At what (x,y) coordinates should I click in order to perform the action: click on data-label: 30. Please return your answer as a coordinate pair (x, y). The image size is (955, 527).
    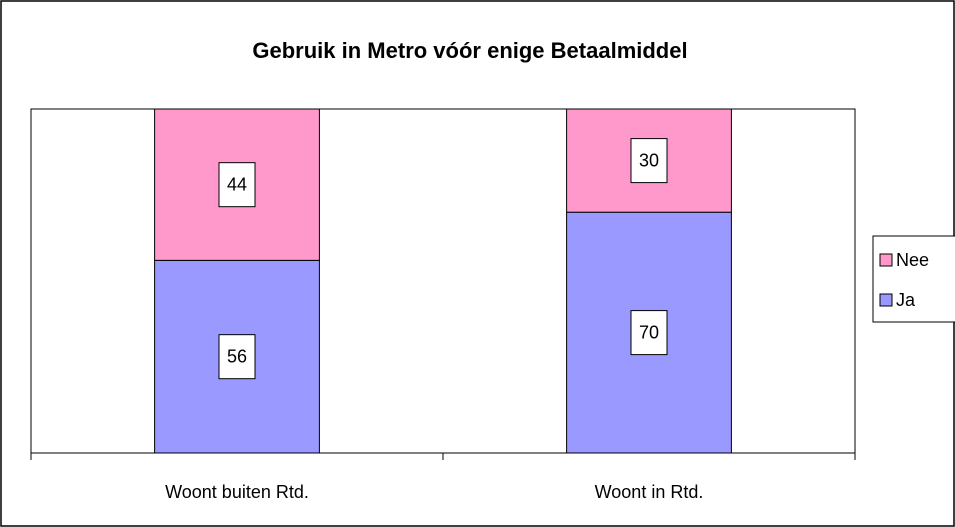
    Looking at the image, I should click on (649, 160).